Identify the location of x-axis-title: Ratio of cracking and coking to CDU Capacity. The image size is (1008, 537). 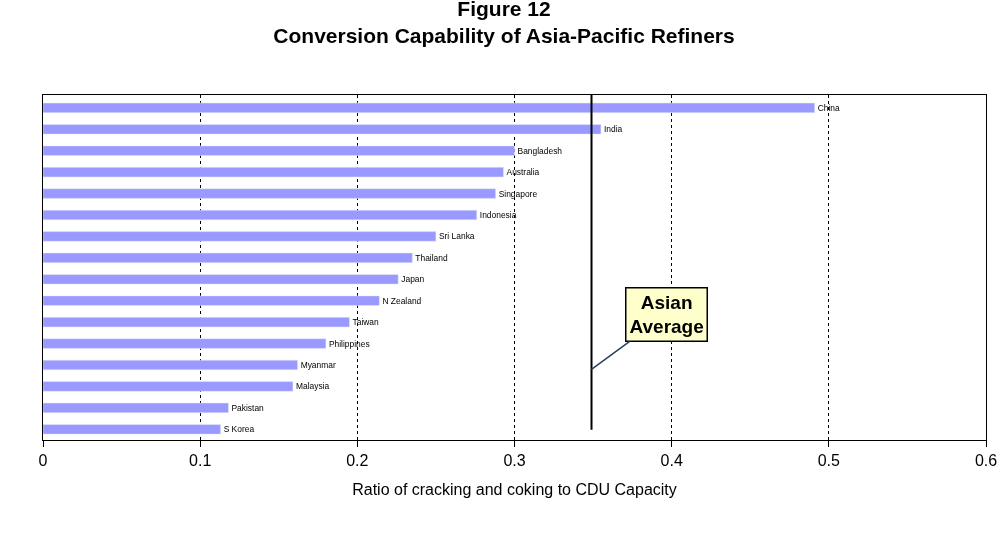
(514, 489).